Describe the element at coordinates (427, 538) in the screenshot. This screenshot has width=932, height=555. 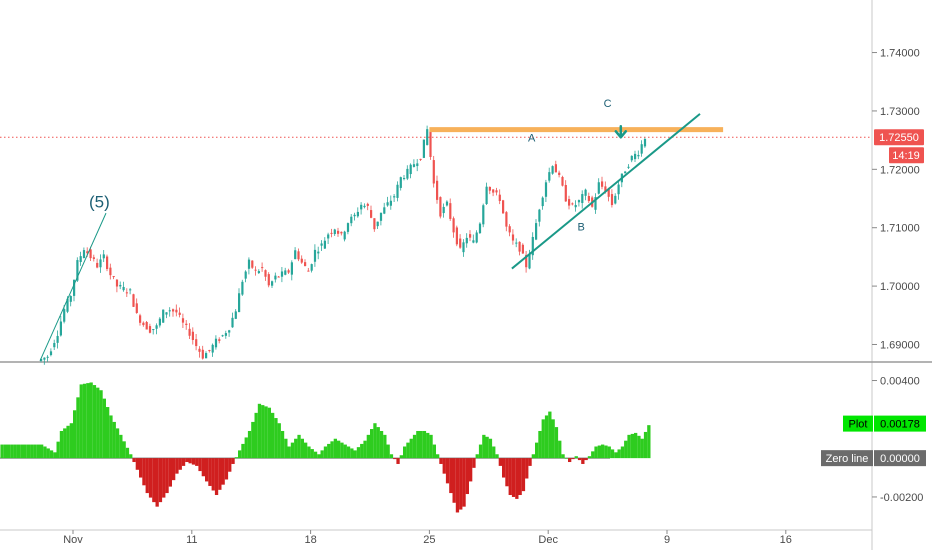
I see `time-axis: Nov 11 18 25 Dec 9 16` at that location.